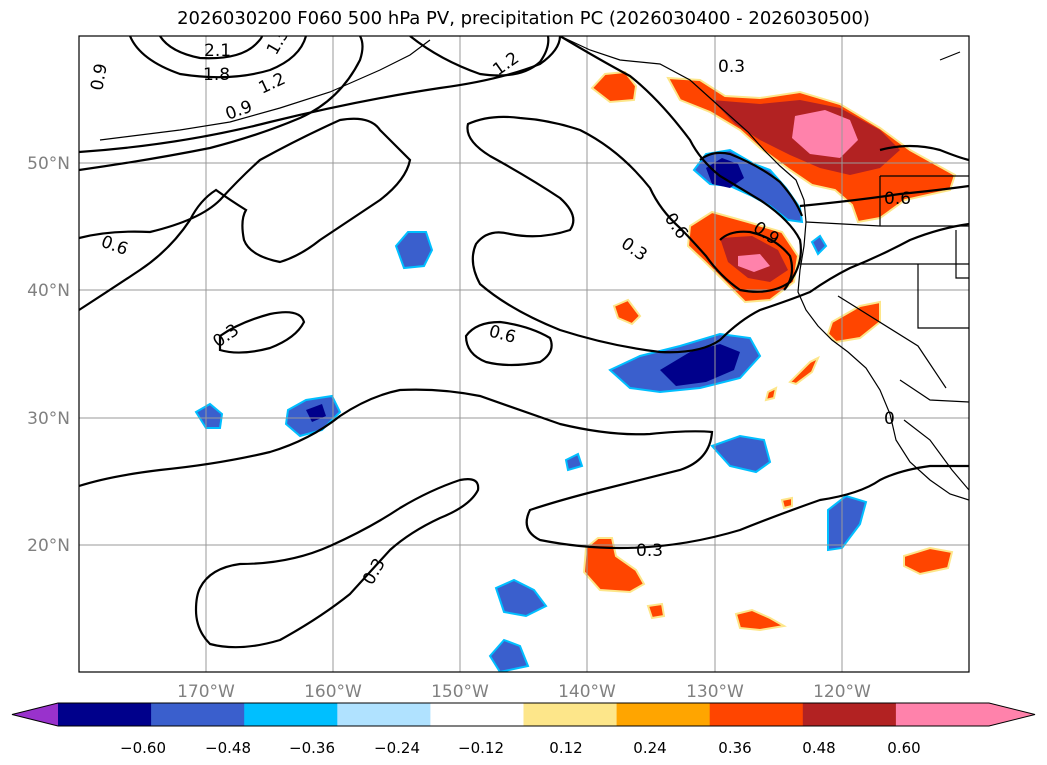 The image size is (1047, 765). I want to click on lat-tick-label: 20°N, so click(48, 546).